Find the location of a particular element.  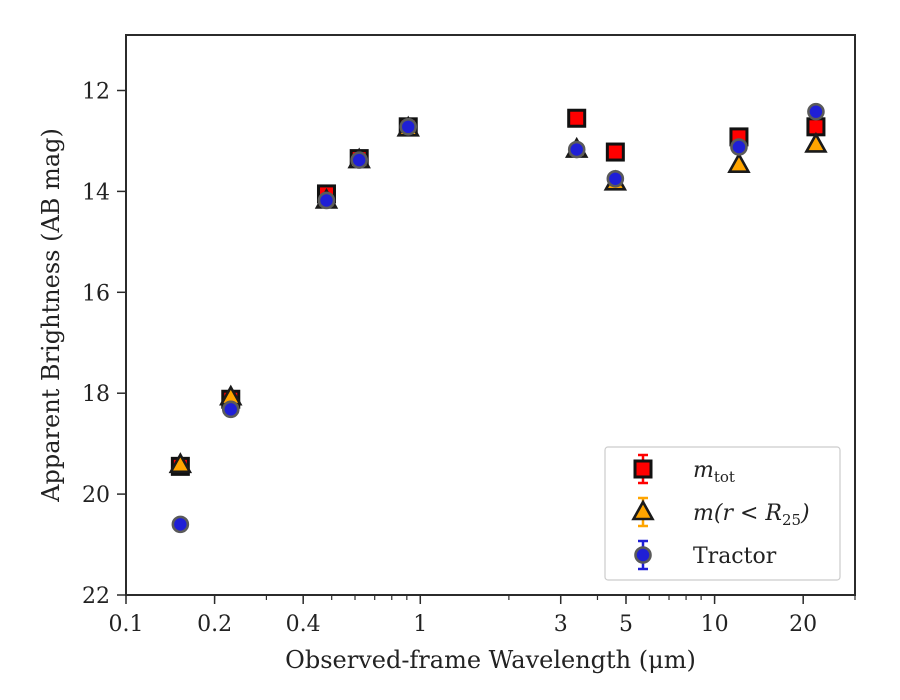

x-axis-label: Observed-frame Wavelength (μm) is located at coordinates (490, 660).